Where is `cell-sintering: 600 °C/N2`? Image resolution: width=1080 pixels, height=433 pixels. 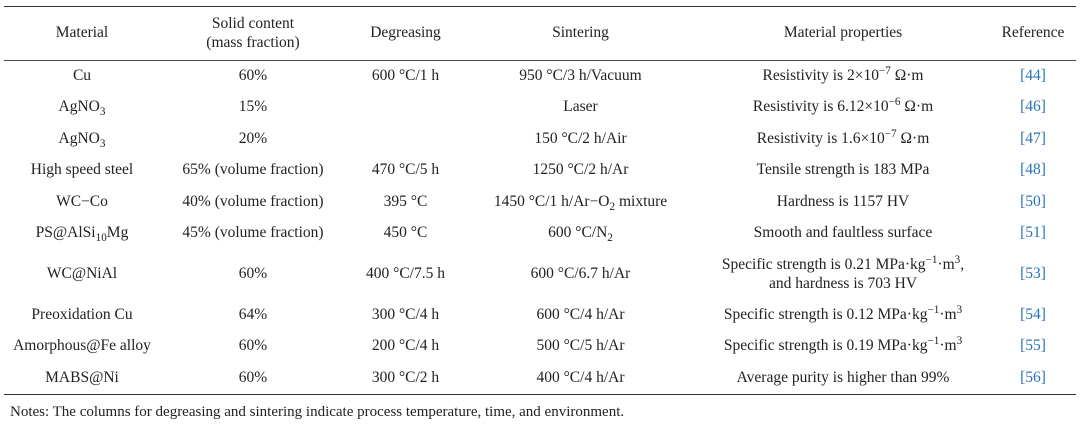
cell-sintering: 600 °C/N2 is located at coordinates (580, 234).